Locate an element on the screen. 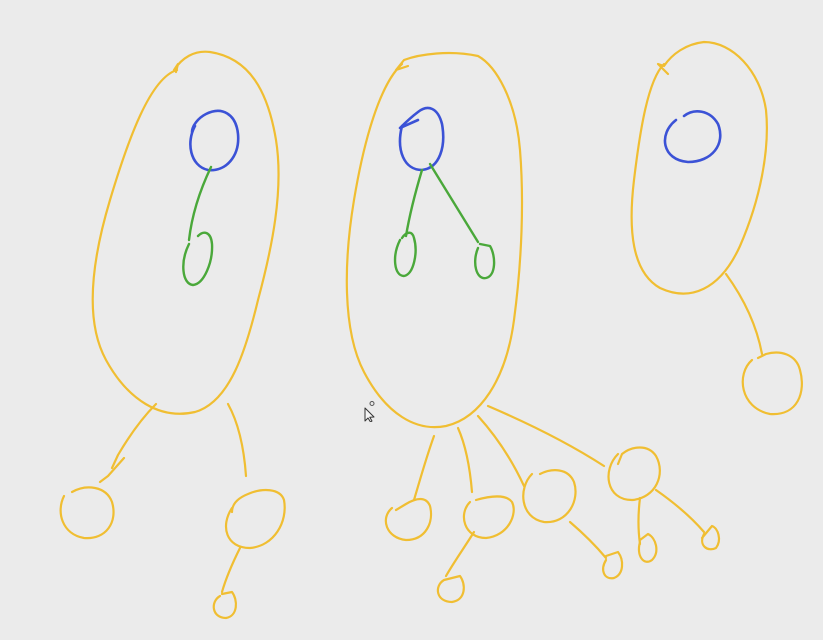  edge-1c is located at coordinates (231, 570).